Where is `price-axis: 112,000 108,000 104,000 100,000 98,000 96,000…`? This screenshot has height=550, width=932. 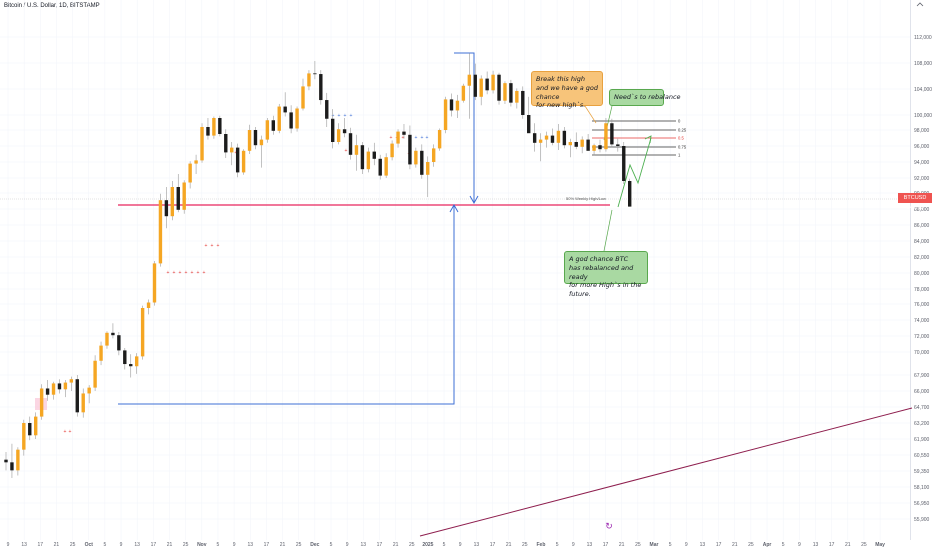
price-axis: 112,000 108,000 104,000 100,000 98,000 96,000… is located at coordinates (923, 279).